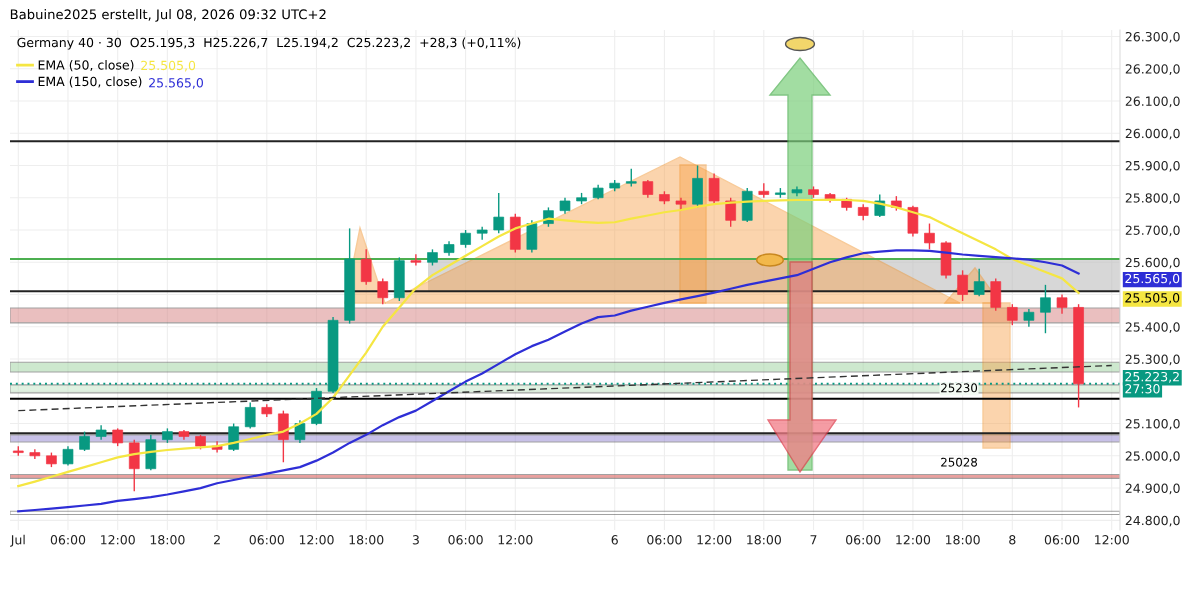  I want to click on y-tick-label: 25.100,0, so click(1152, 424).